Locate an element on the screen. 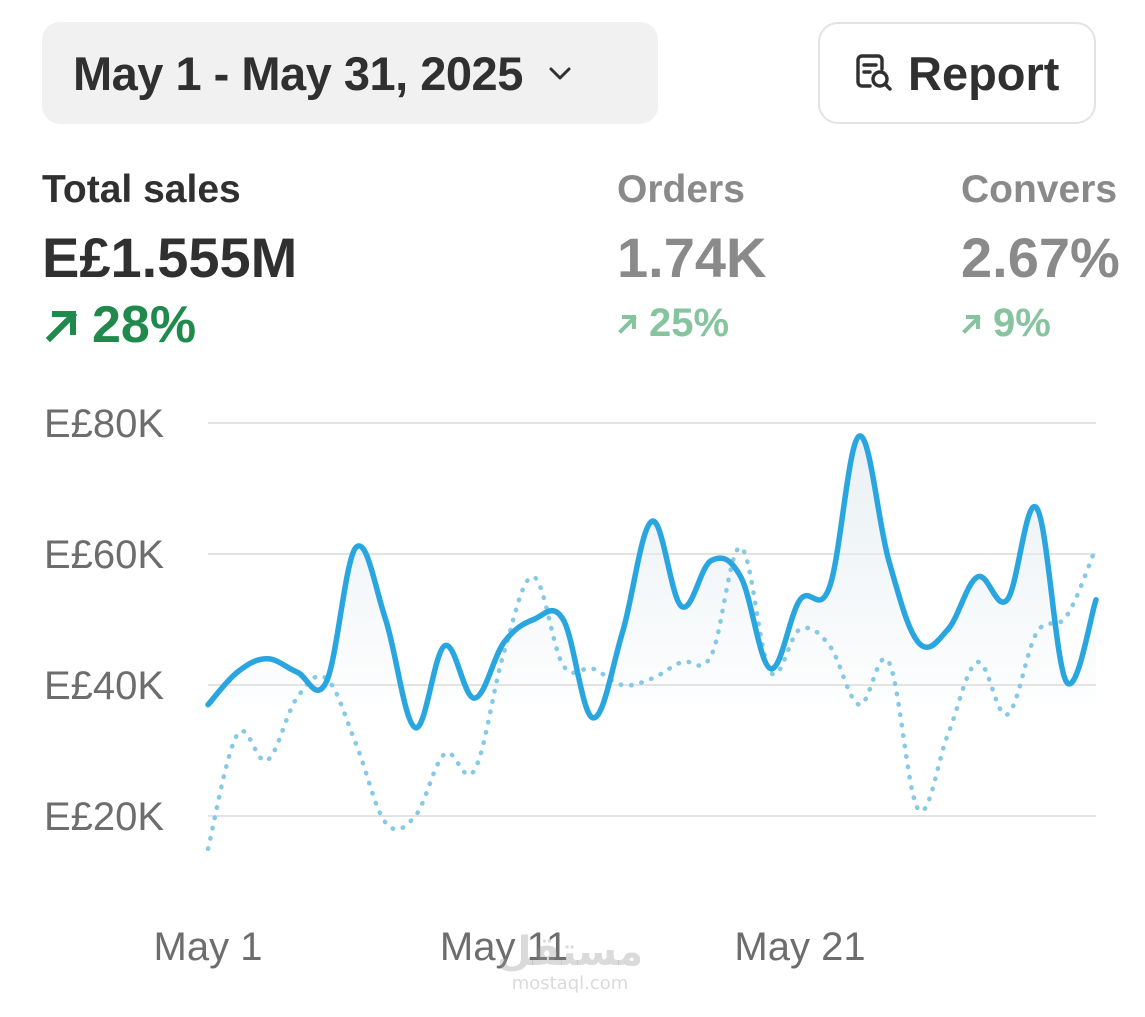  metric-value: 2.67% is located at coordinates (1040, 257).